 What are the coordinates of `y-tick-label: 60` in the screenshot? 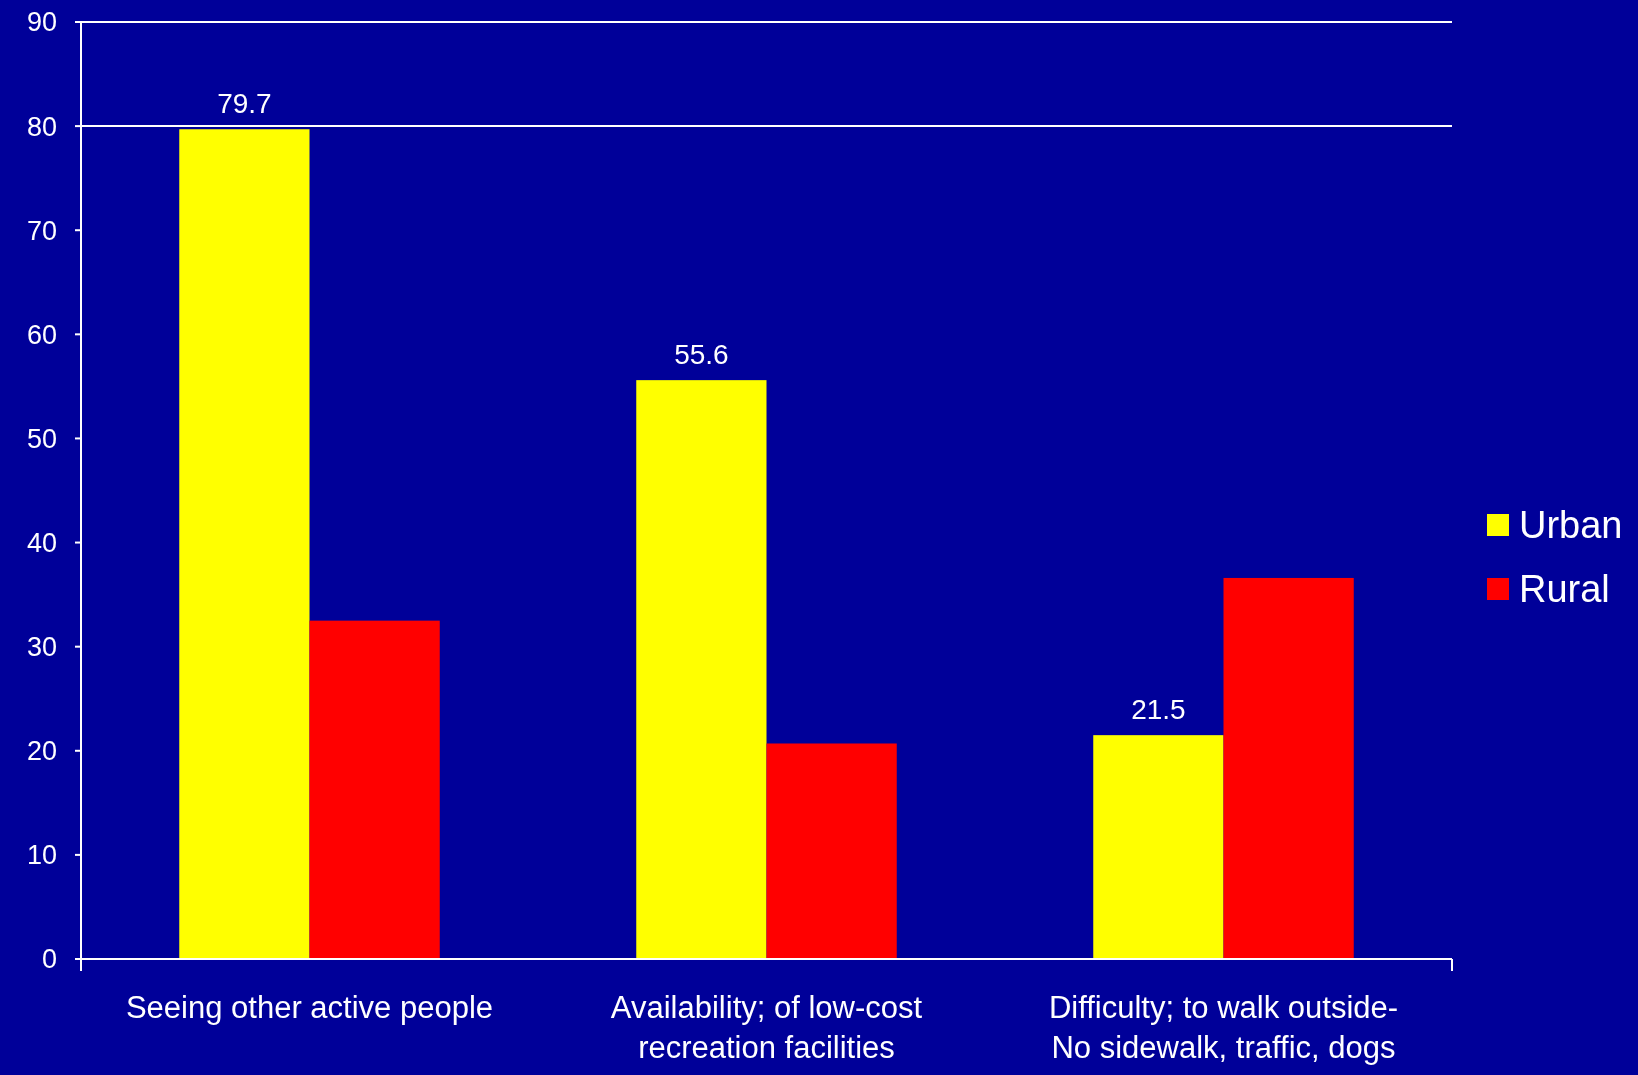 It's located at (41, 334).